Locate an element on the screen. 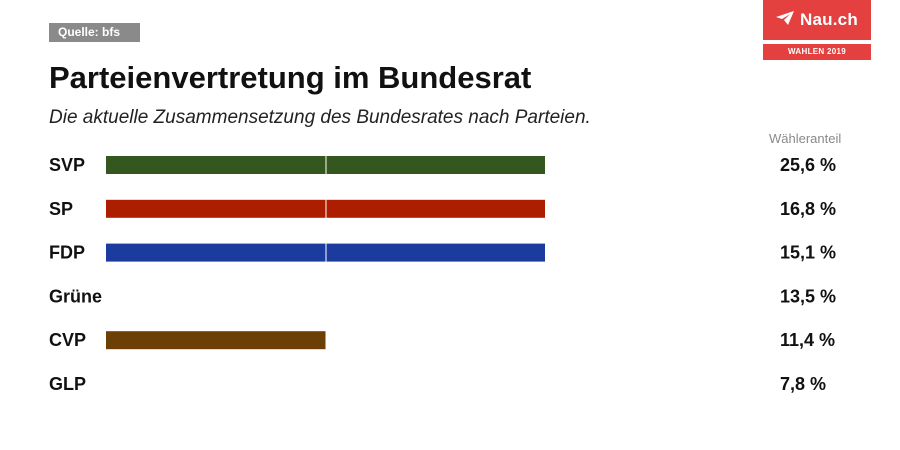 The width and height of the screenshot is (900, 450). source-badge: Quelle: bfs is located at coordinates (94, 32).